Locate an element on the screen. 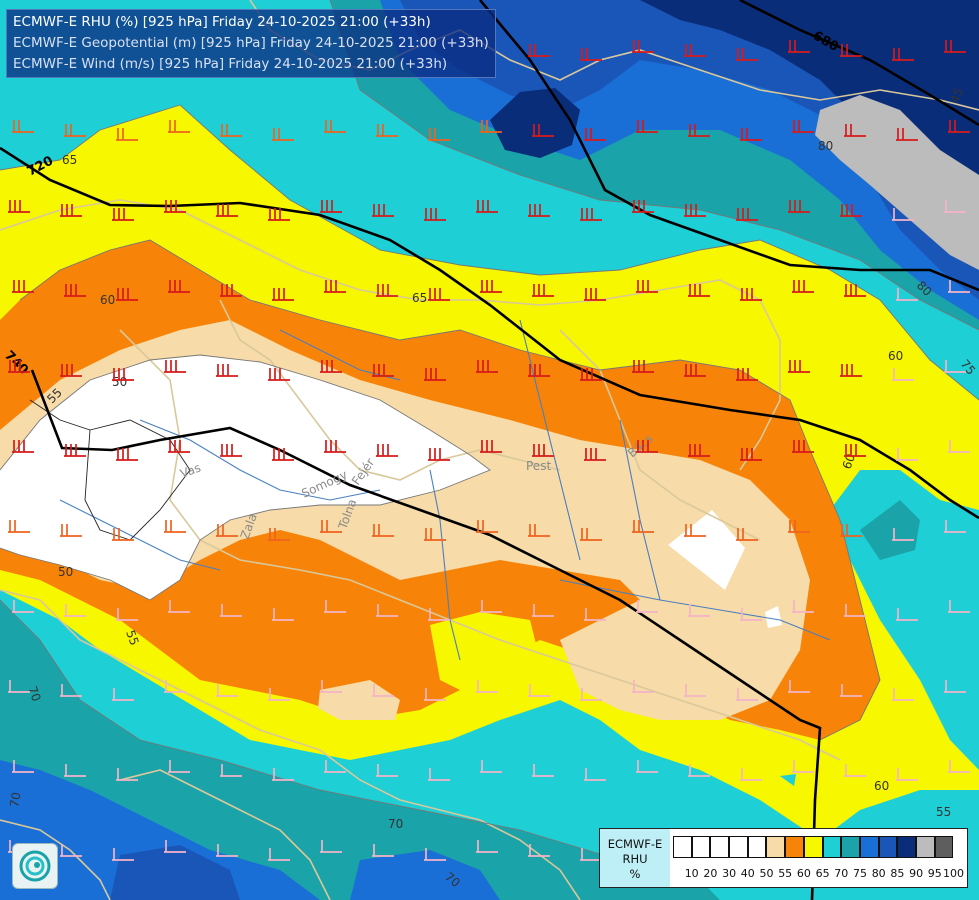  legend-label: 75 is located at coordinates (860, 873).